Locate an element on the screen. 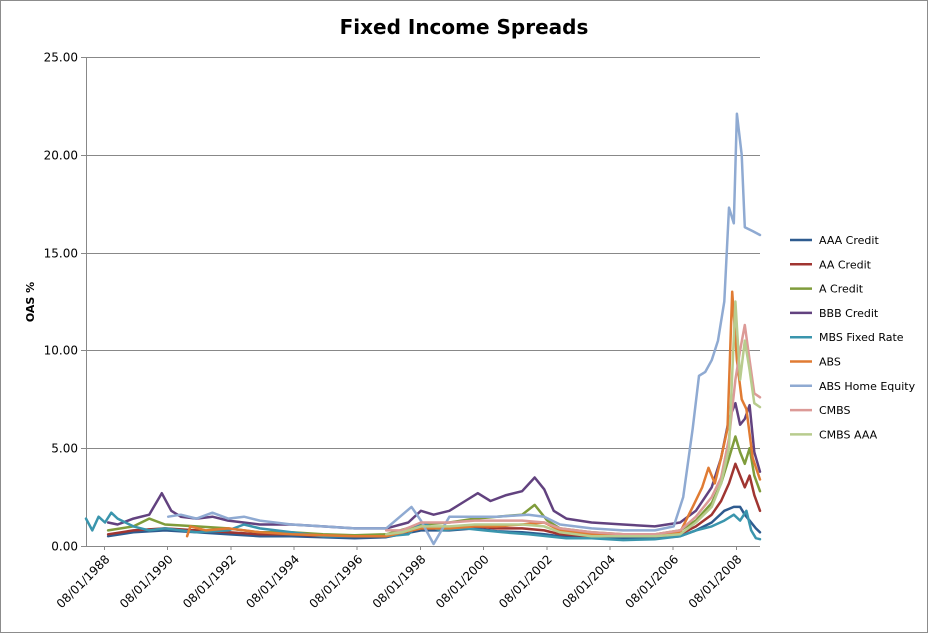 This screenshot has height=633, width=928. series-line-aaa-credit is located at coordinates (434, 522).